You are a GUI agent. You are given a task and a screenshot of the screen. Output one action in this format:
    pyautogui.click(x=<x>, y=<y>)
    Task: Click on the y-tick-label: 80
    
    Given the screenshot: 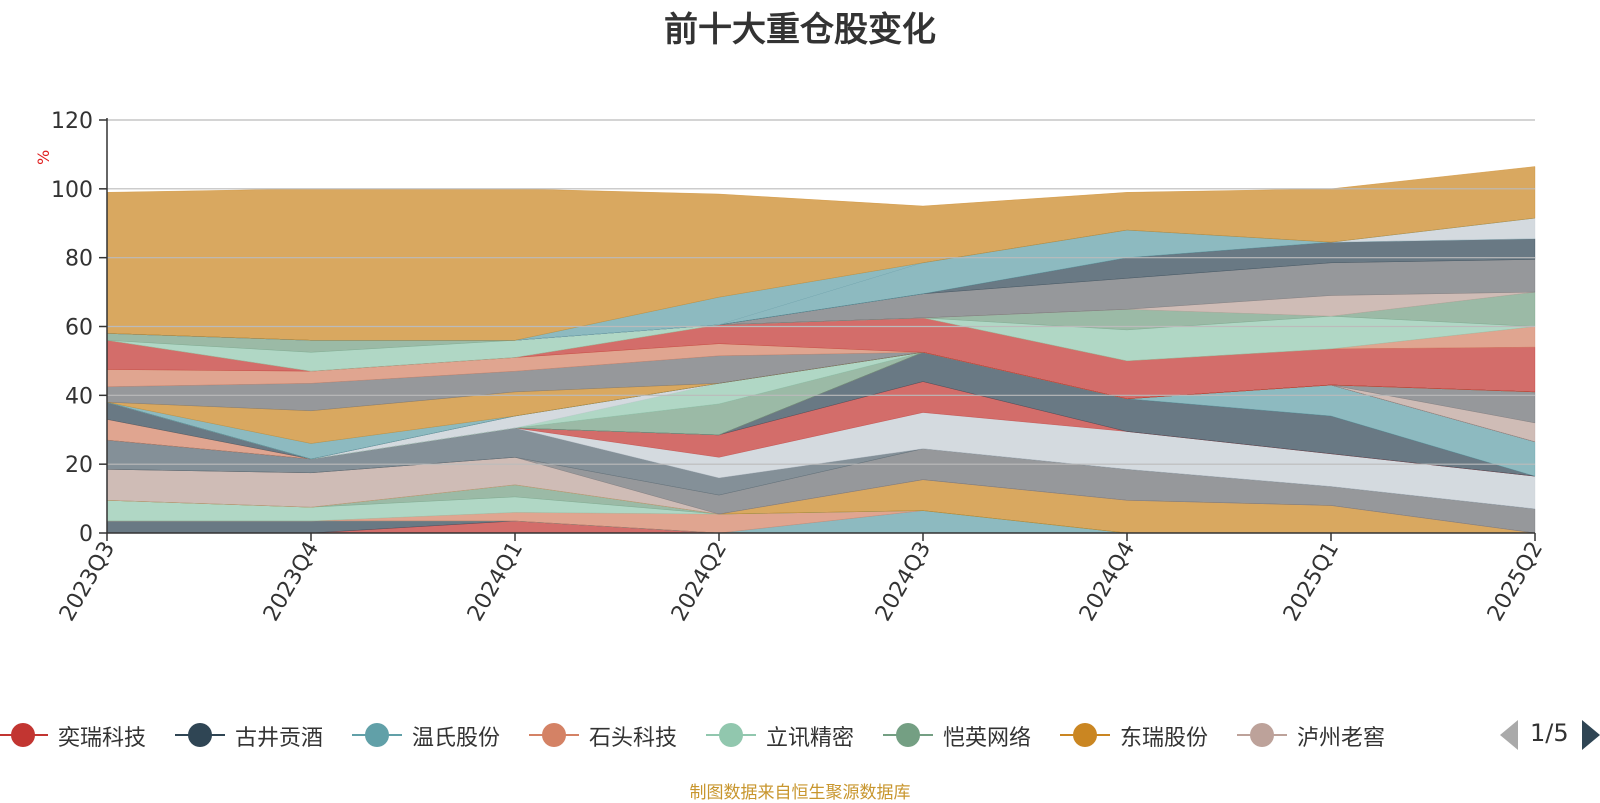 What is the action you would take?
    pyautogui.click(x=79, y=259)
    